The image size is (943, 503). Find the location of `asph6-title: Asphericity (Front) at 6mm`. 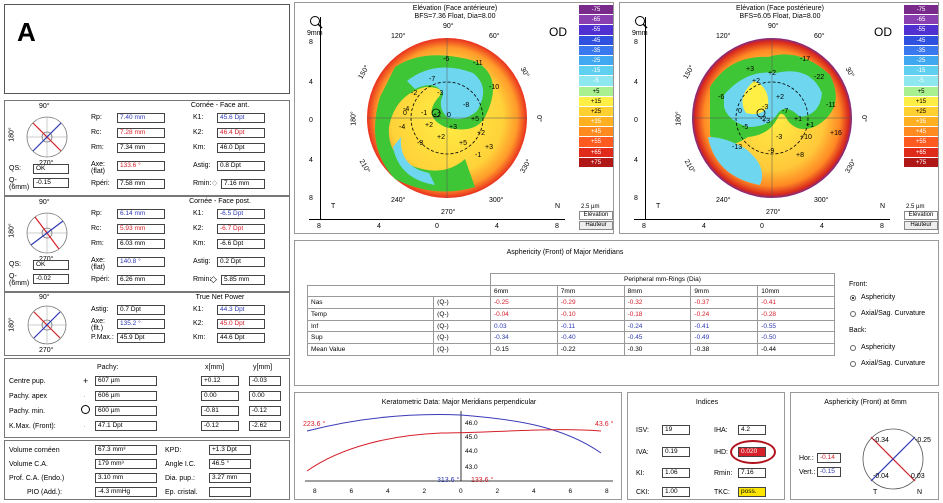

asph6-title: Asphericity (Front) at 6mm is located at coordinates (865, 402).